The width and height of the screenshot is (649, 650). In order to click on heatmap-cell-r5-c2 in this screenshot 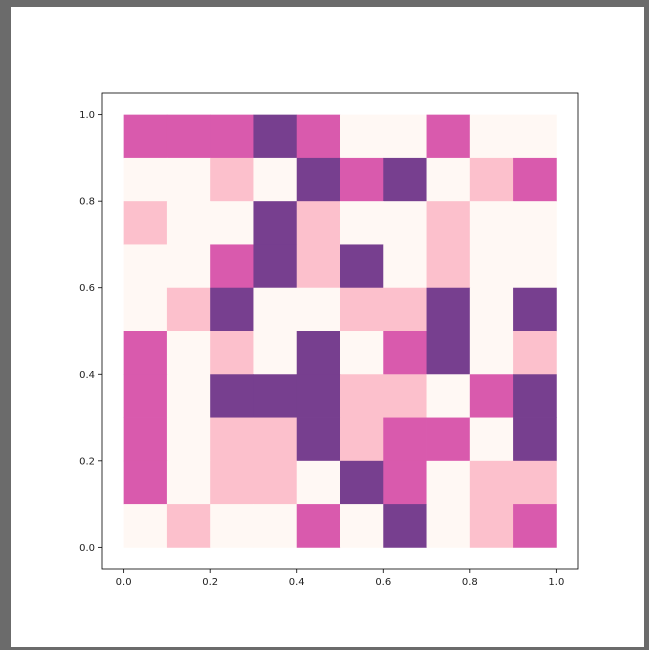, I will do `click(232, 353)`.